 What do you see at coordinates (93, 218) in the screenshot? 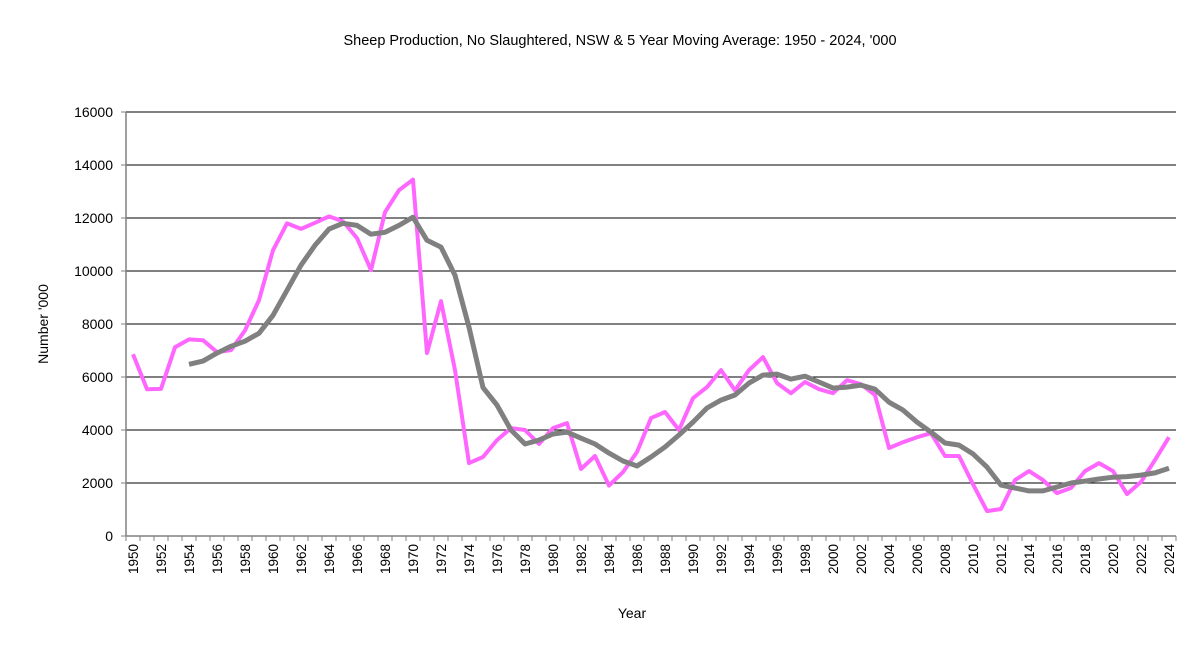
I see `y-tick-label: 12000` at bounding box center [93, 218].